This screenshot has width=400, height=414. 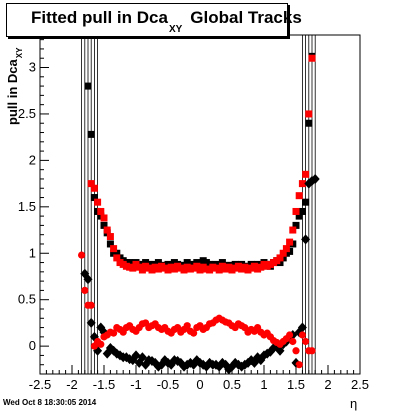 I want to click on x-tick-label: -1, so click(x=136, y=384).